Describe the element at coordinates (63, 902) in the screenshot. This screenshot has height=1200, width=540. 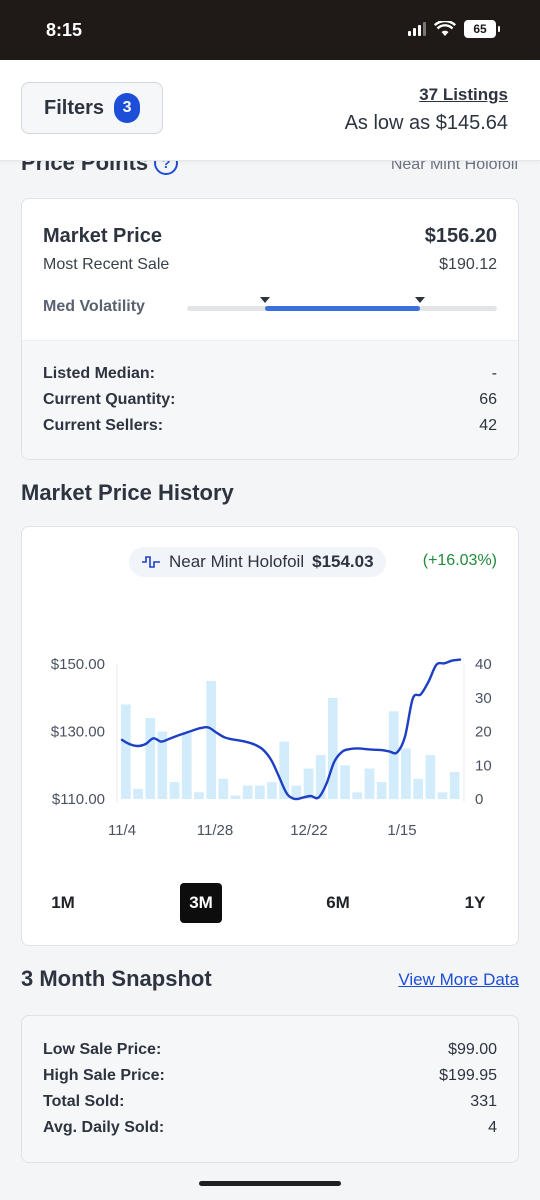
I see `range-1m-button: 1M` at that location.